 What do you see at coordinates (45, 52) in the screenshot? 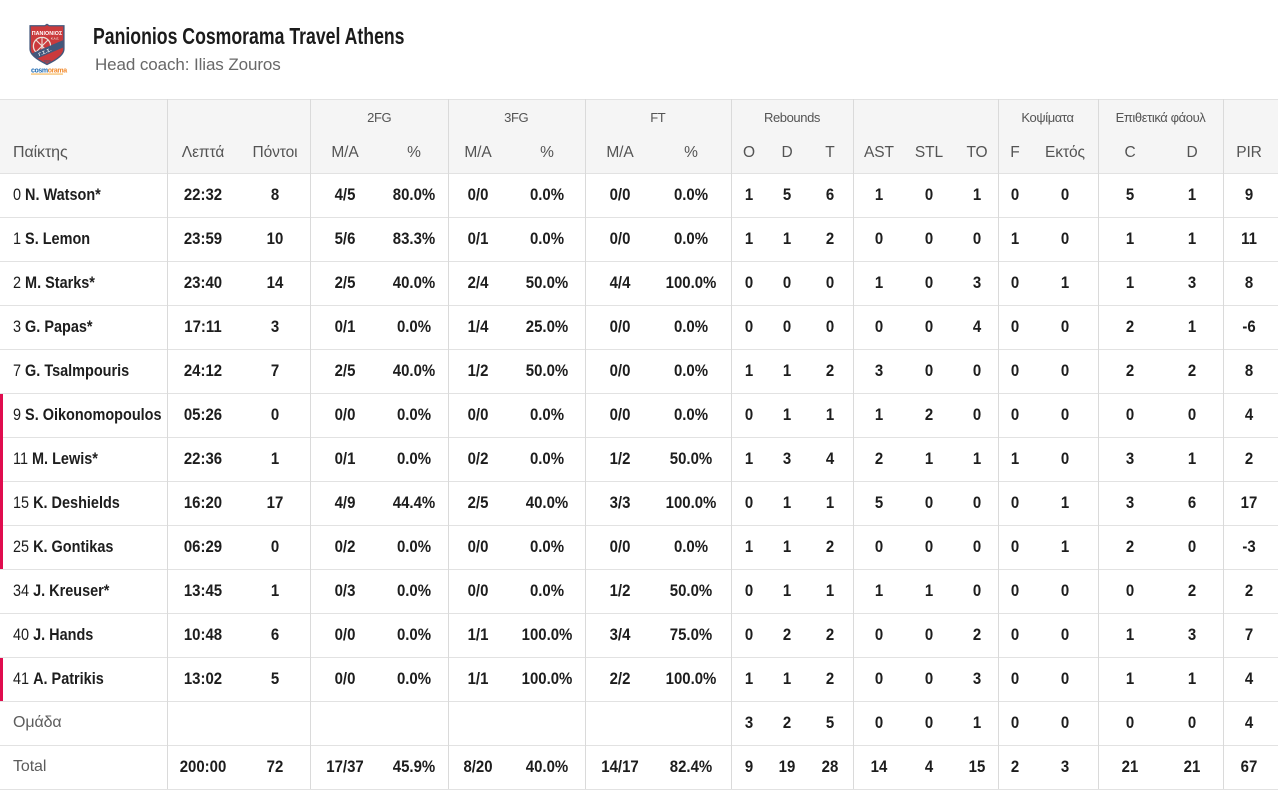
I see `svg-text: Γ.Σ.Σ.` at bounding box center [45, 52].